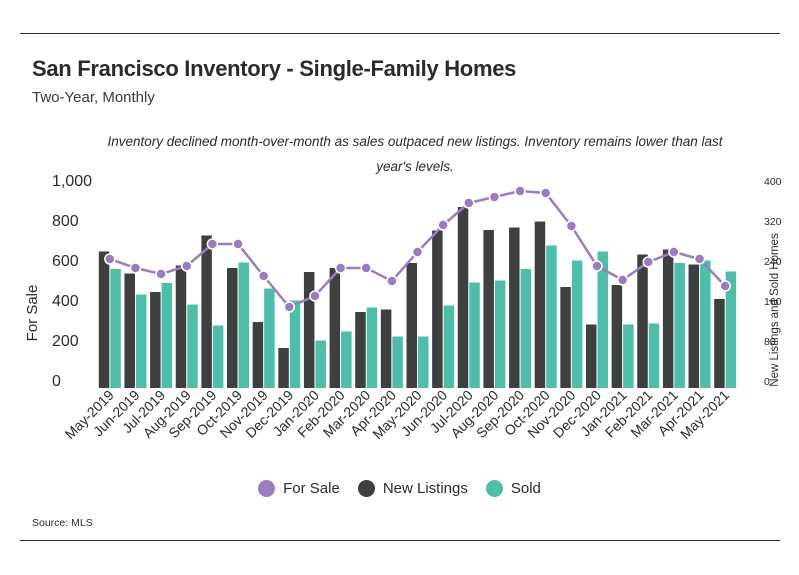 The image size is (799, 575). I want to click on right-tick-label: 240, so click(773, 262).